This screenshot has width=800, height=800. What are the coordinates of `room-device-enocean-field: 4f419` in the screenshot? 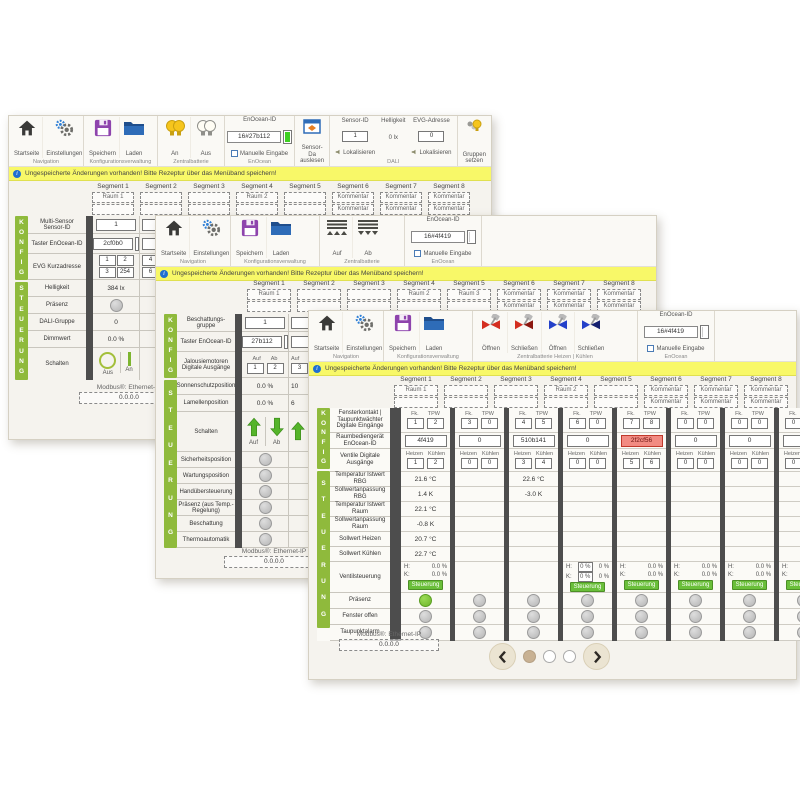 It's located at (425, 440).